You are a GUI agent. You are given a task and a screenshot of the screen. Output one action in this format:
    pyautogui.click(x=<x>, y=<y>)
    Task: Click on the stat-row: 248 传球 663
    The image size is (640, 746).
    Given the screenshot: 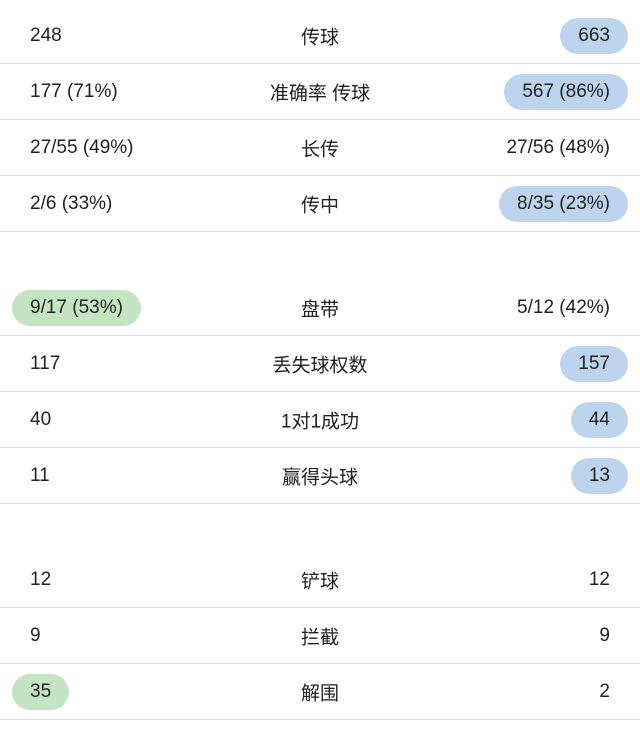 What is the action you would take?
    pyautogui.click(x=320, y=36)
    